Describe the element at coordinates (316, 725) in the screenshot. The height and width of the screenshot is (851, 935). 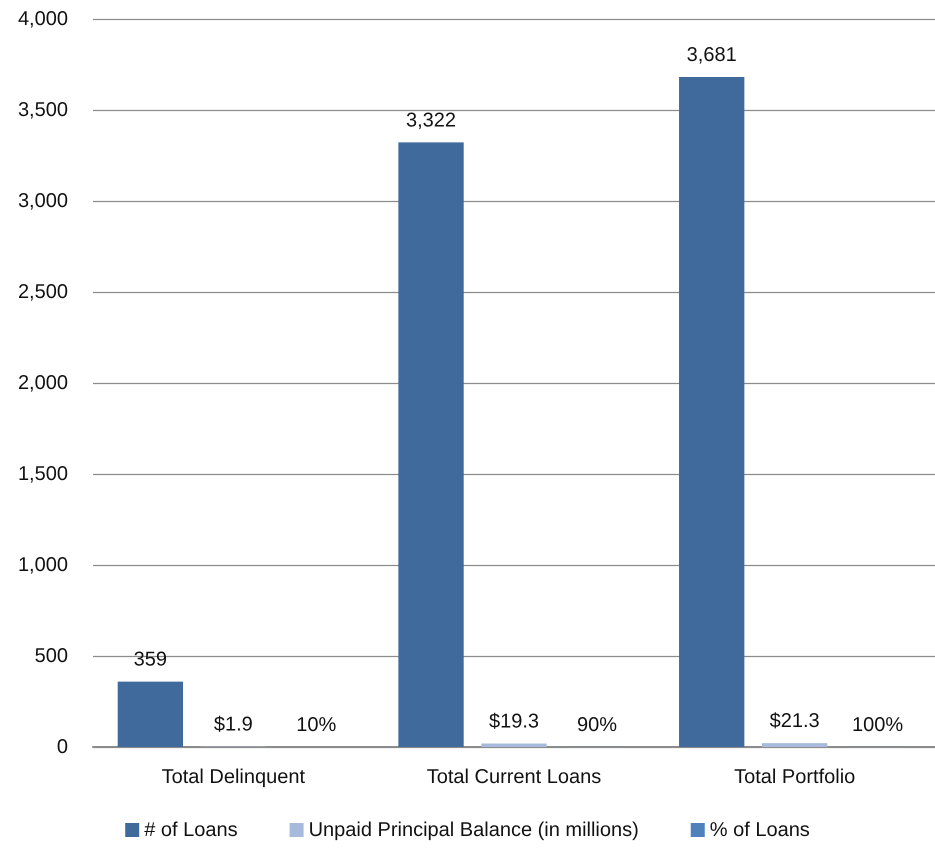
I see `data-label: 10%` at that location.